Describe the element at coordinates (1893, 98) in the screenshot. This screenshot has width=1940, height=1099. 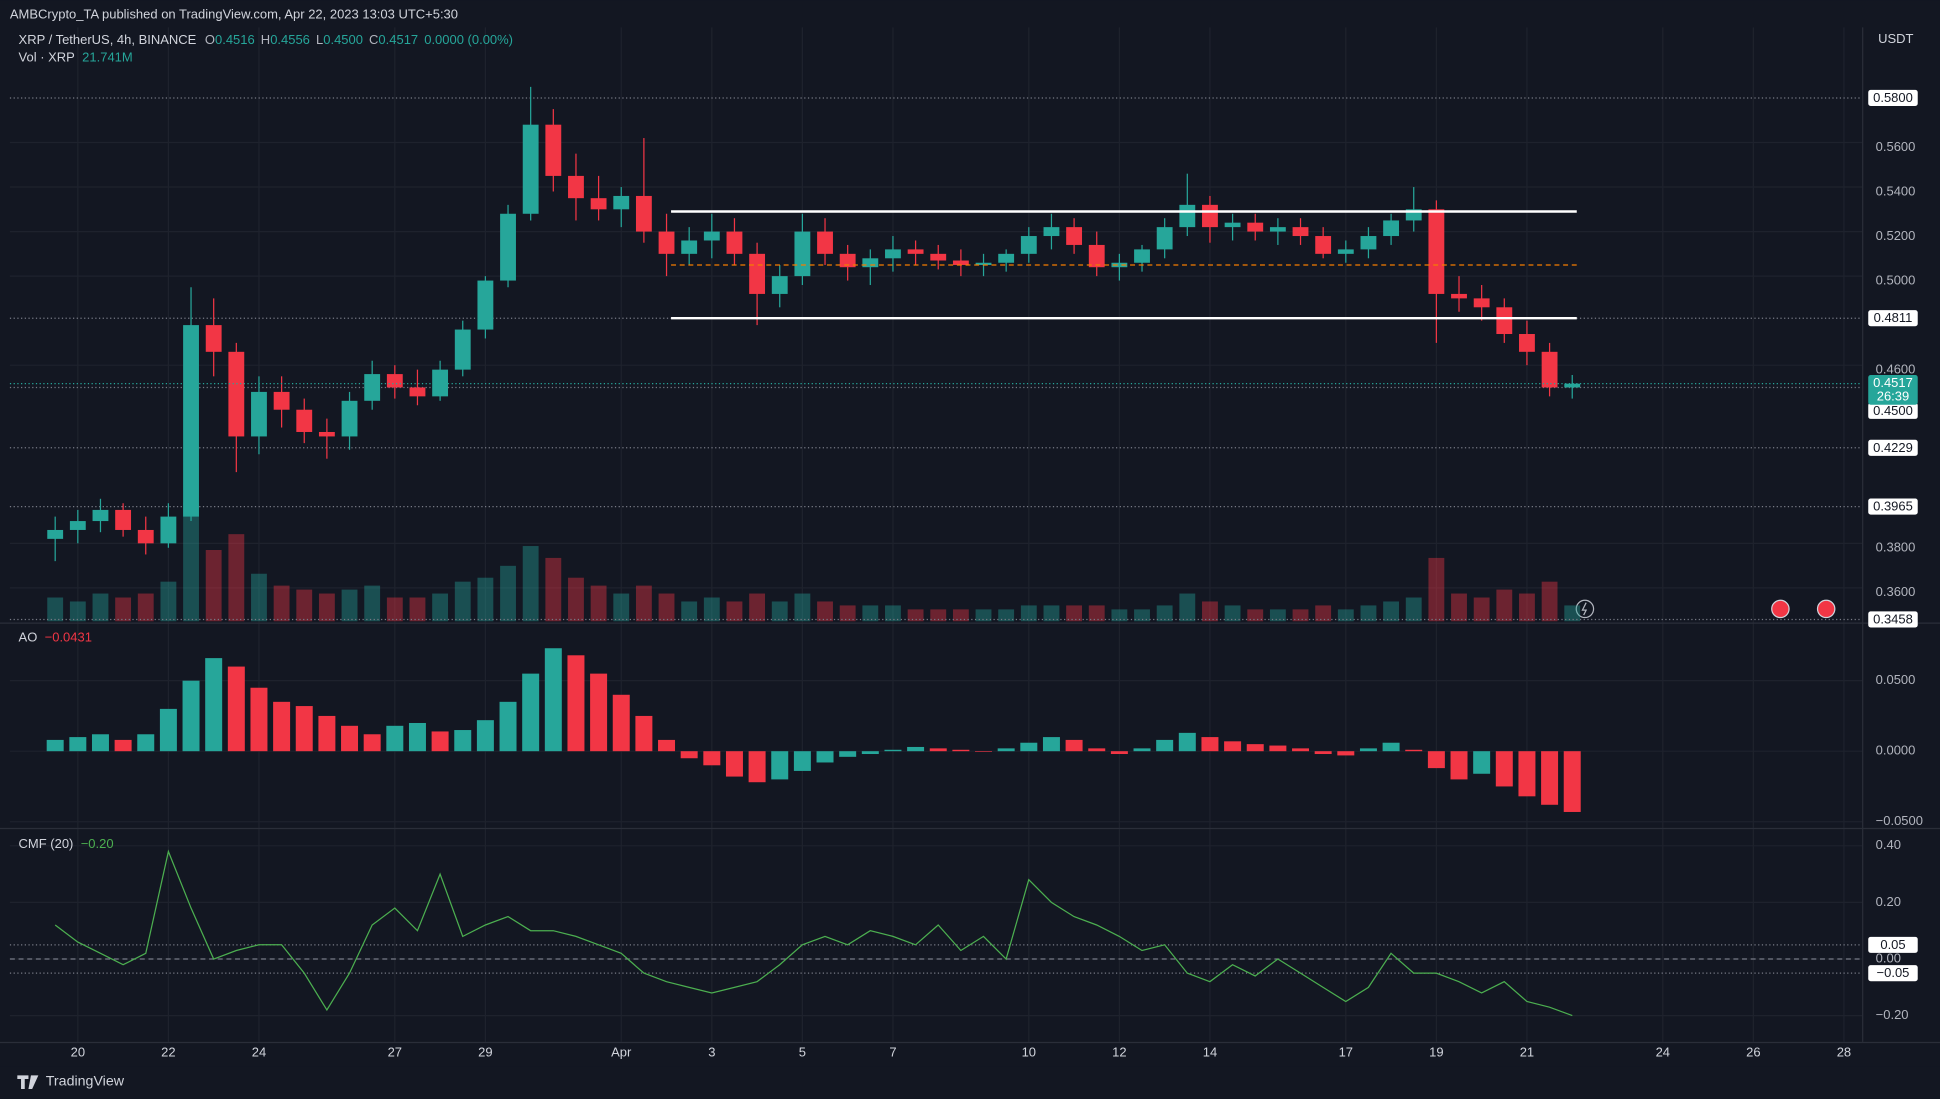
I see `level-label-box` at that location.